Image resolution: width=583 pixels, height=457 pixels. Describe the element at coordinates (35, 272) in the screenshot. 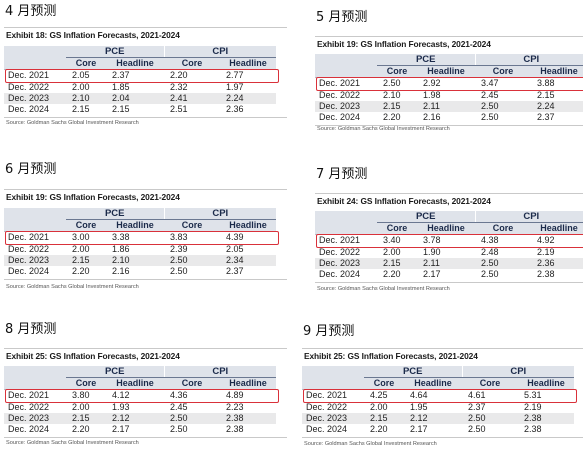

I see `row-label: Dec. 2024` at that location.